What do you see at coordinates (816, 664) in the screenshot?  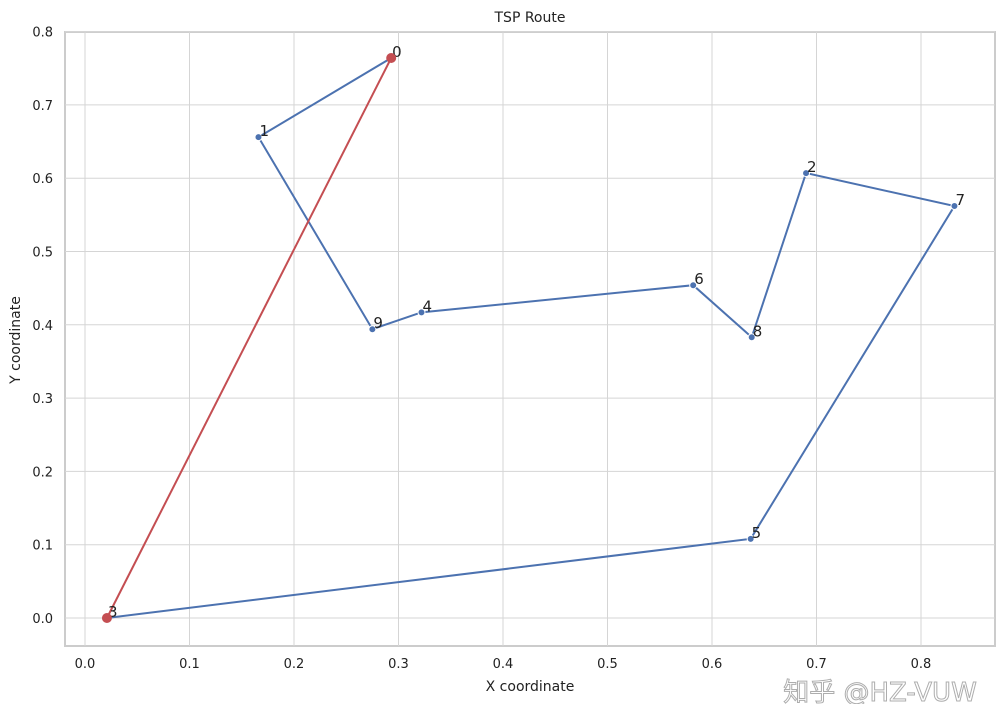 I see `x-tick-label: 0.7` at bounding box center [816, 664].